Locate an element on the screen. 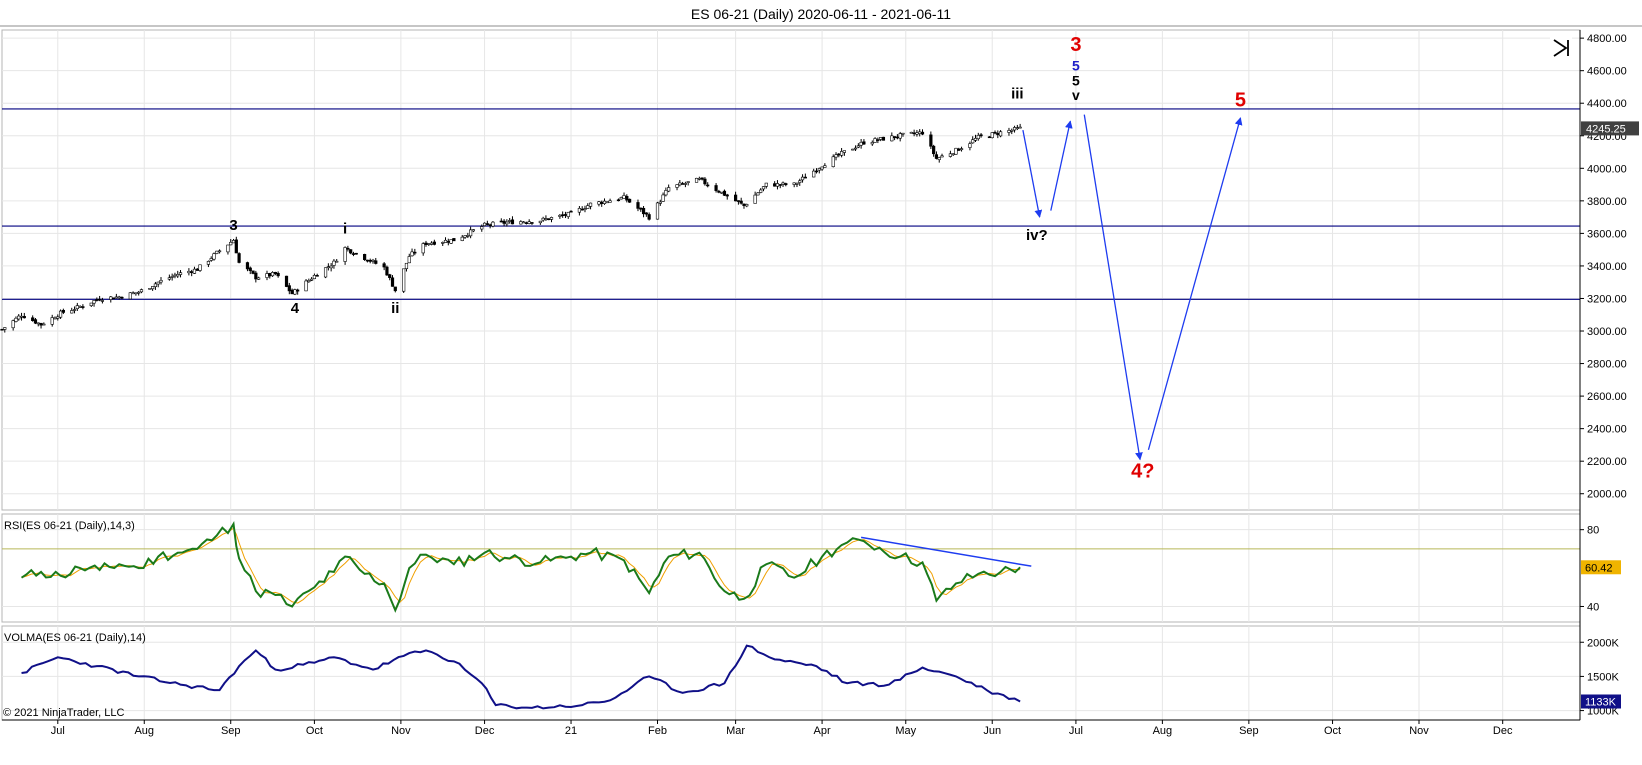 The image size is (1642, 765). x-tick-label: Jul is located at coordinates (58, 731).